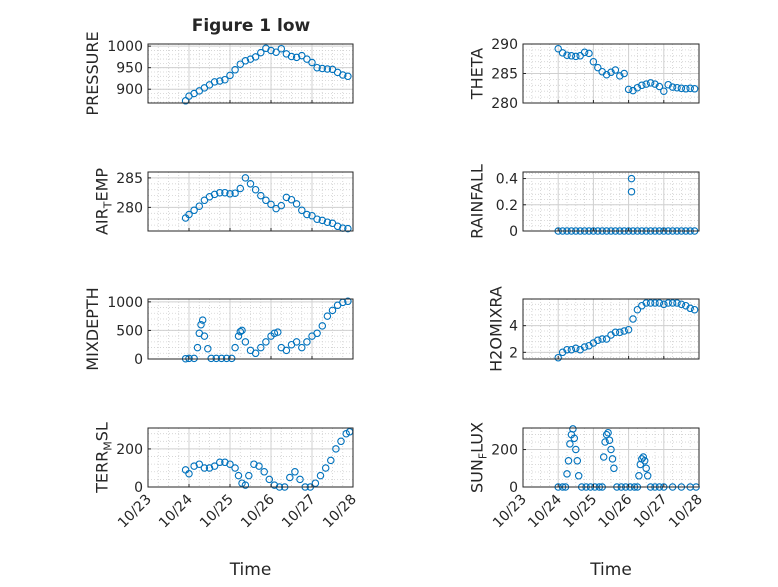 This screenshot has height=587, width=778. Describe the element at coordinates (251, 26) in the screenshot. I see `figure-title: Figure 1 low` at that location.